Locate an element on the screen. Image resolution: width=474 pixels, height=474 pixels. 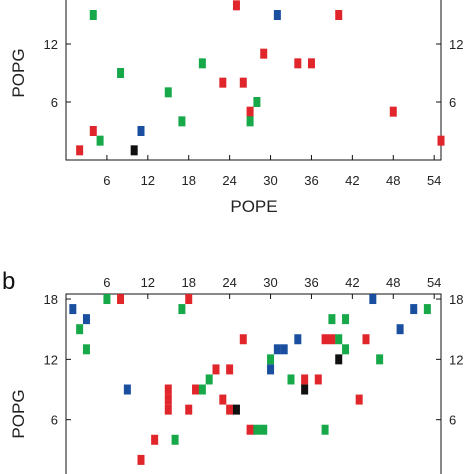
panel-a-x-axis-title: POPE is located at coordinates (253, 206).